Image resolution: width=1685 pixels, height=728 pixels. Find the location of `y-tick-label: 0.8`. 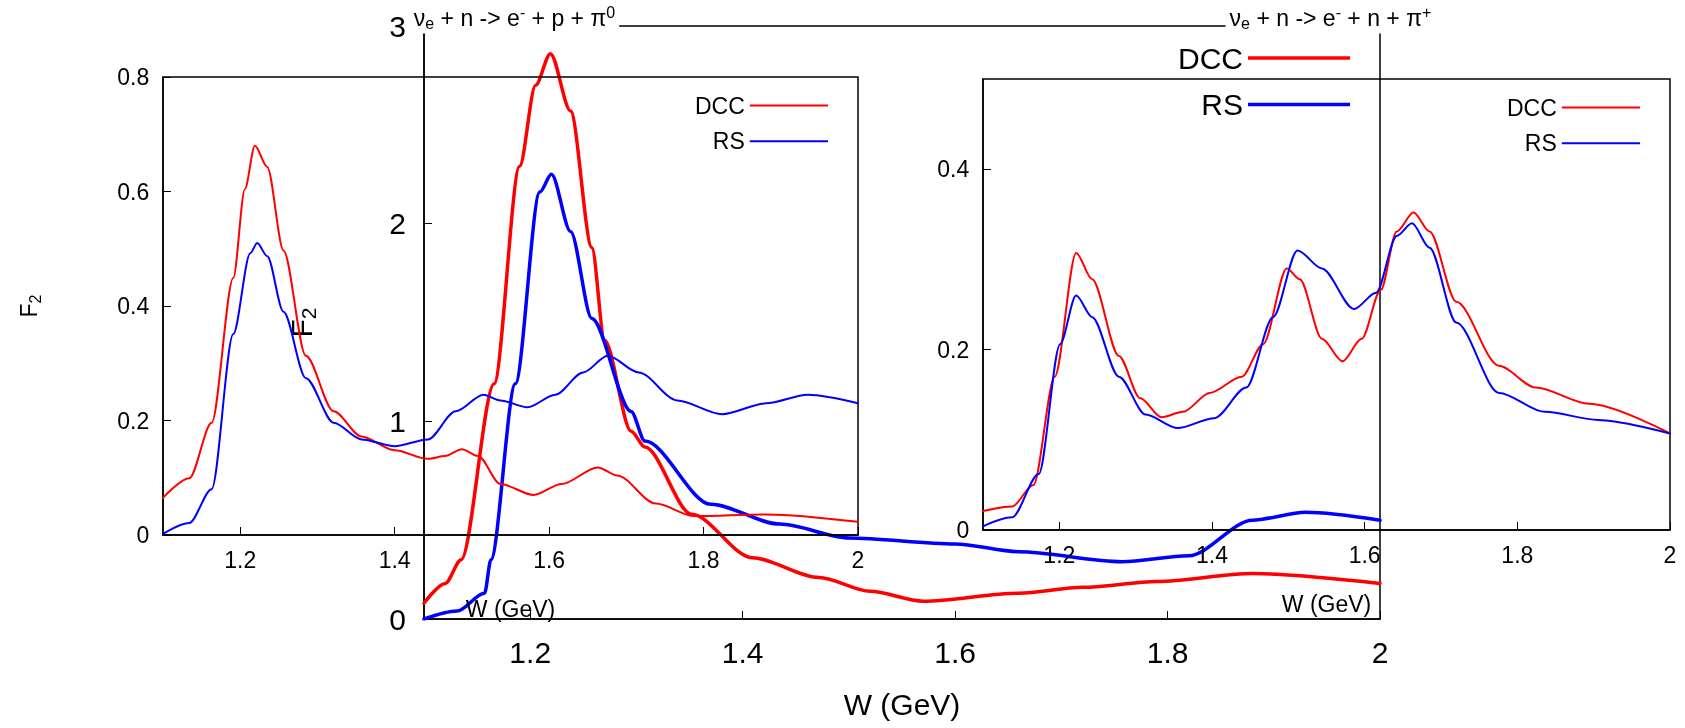

y-tick-label: 0.8 is located at coordinates (133, 77).